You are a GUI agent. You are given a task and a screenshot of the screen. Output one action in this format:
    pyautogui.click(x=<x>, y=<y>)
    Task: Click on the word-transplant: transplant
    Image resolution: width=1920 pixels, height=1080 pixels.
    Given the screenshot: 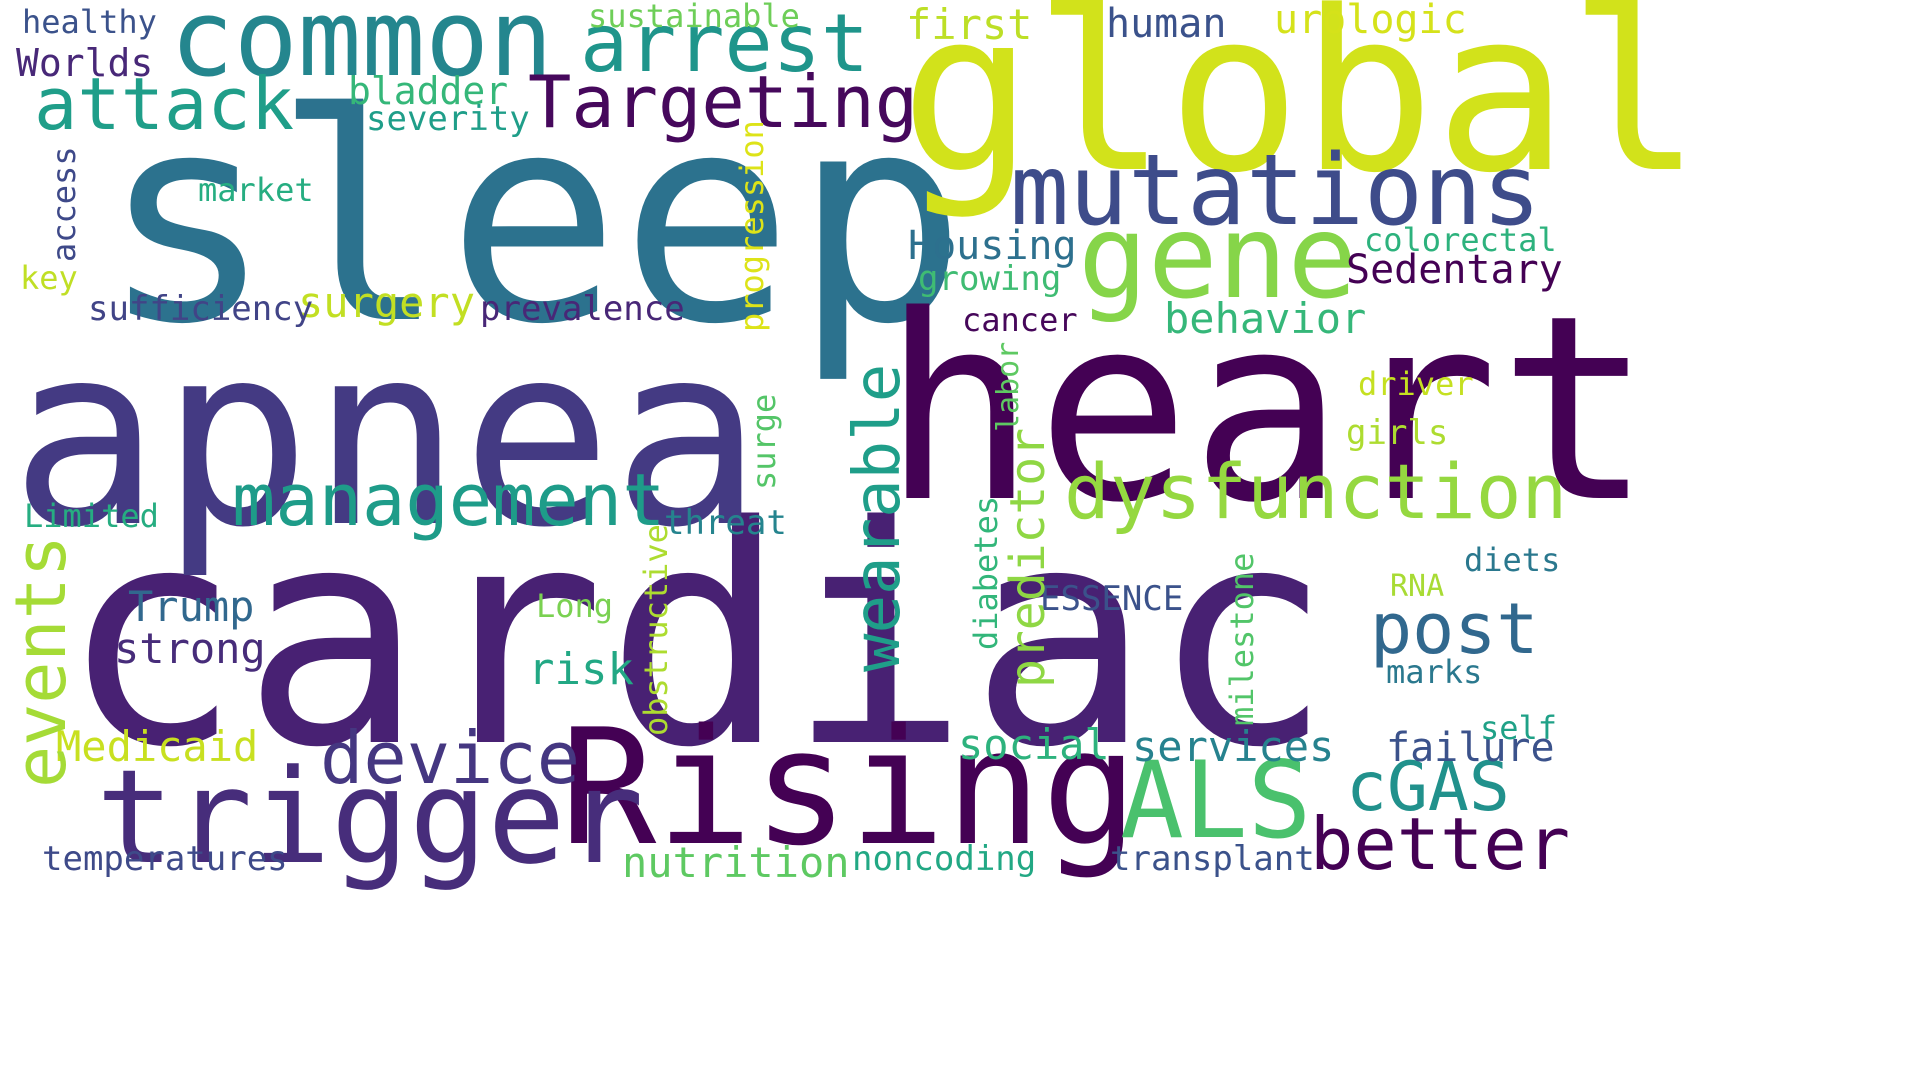 What is the action you would take?
    pyautogui.click(x=1212, y=859)
    